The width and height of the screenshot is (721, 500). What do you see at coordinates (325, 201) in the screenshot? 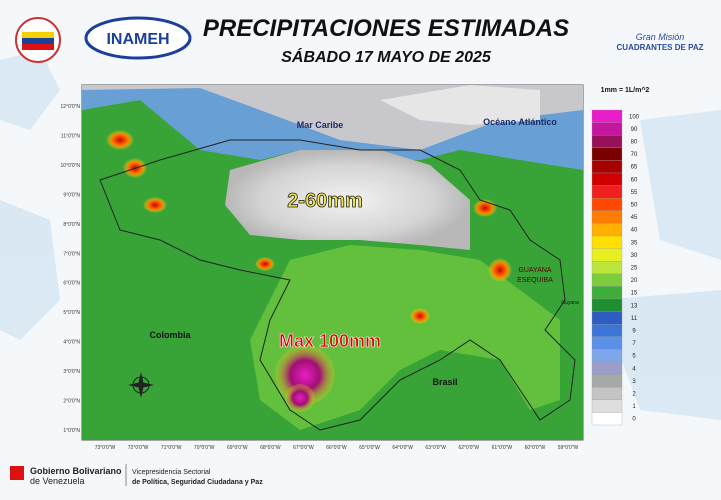
I see `range-label: 2-60mm` at bounding box center [325, 201].